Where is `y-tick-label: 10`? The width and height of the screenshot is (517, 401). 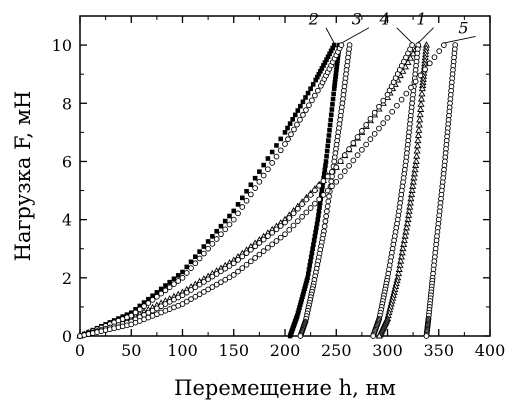
y-tick-label: 10 is located at coordinates (62, 45).